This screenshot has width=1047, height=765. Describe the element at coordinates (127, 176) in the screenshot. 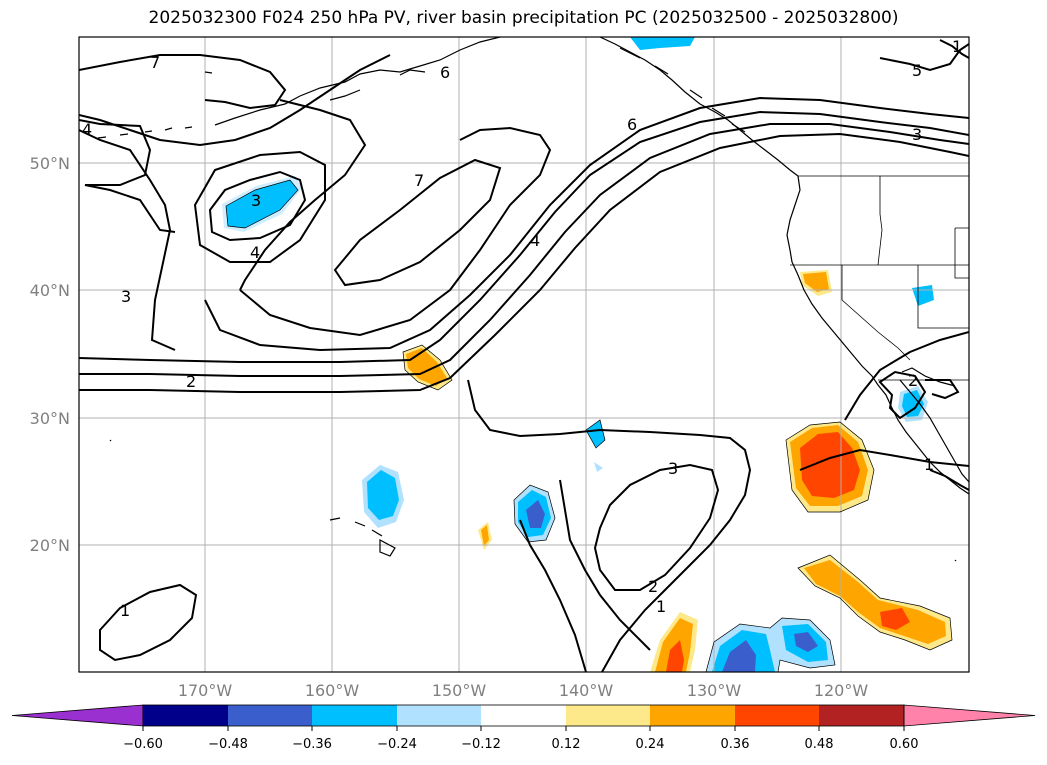

I see `pv-contour-west-arc` at that location.